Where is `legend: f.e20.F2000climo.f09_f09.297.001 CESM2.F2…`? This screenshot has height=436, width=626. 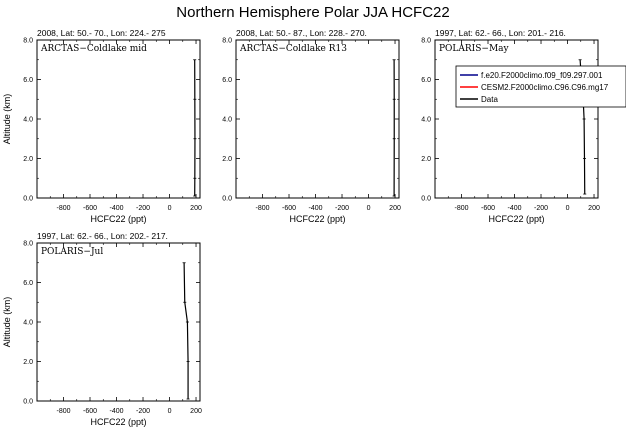
legend: f.e20.F2000climo.f09_f09.297.001 CESM2.F2… is located at coordinates (540, 86).